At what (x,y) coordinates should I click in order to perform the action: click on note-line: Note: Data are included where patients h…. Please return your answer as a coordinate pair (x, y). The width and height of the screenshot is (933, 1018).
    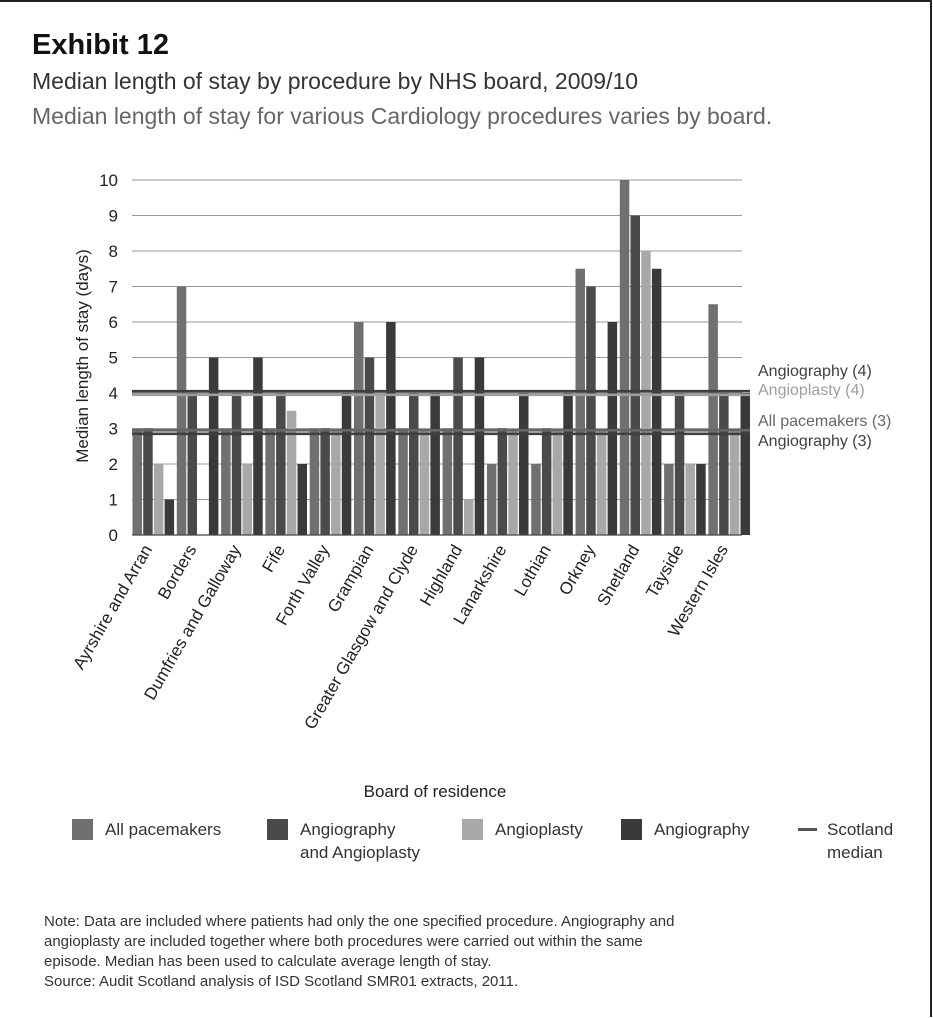
    Looking at the image, I should click on (359, 921).